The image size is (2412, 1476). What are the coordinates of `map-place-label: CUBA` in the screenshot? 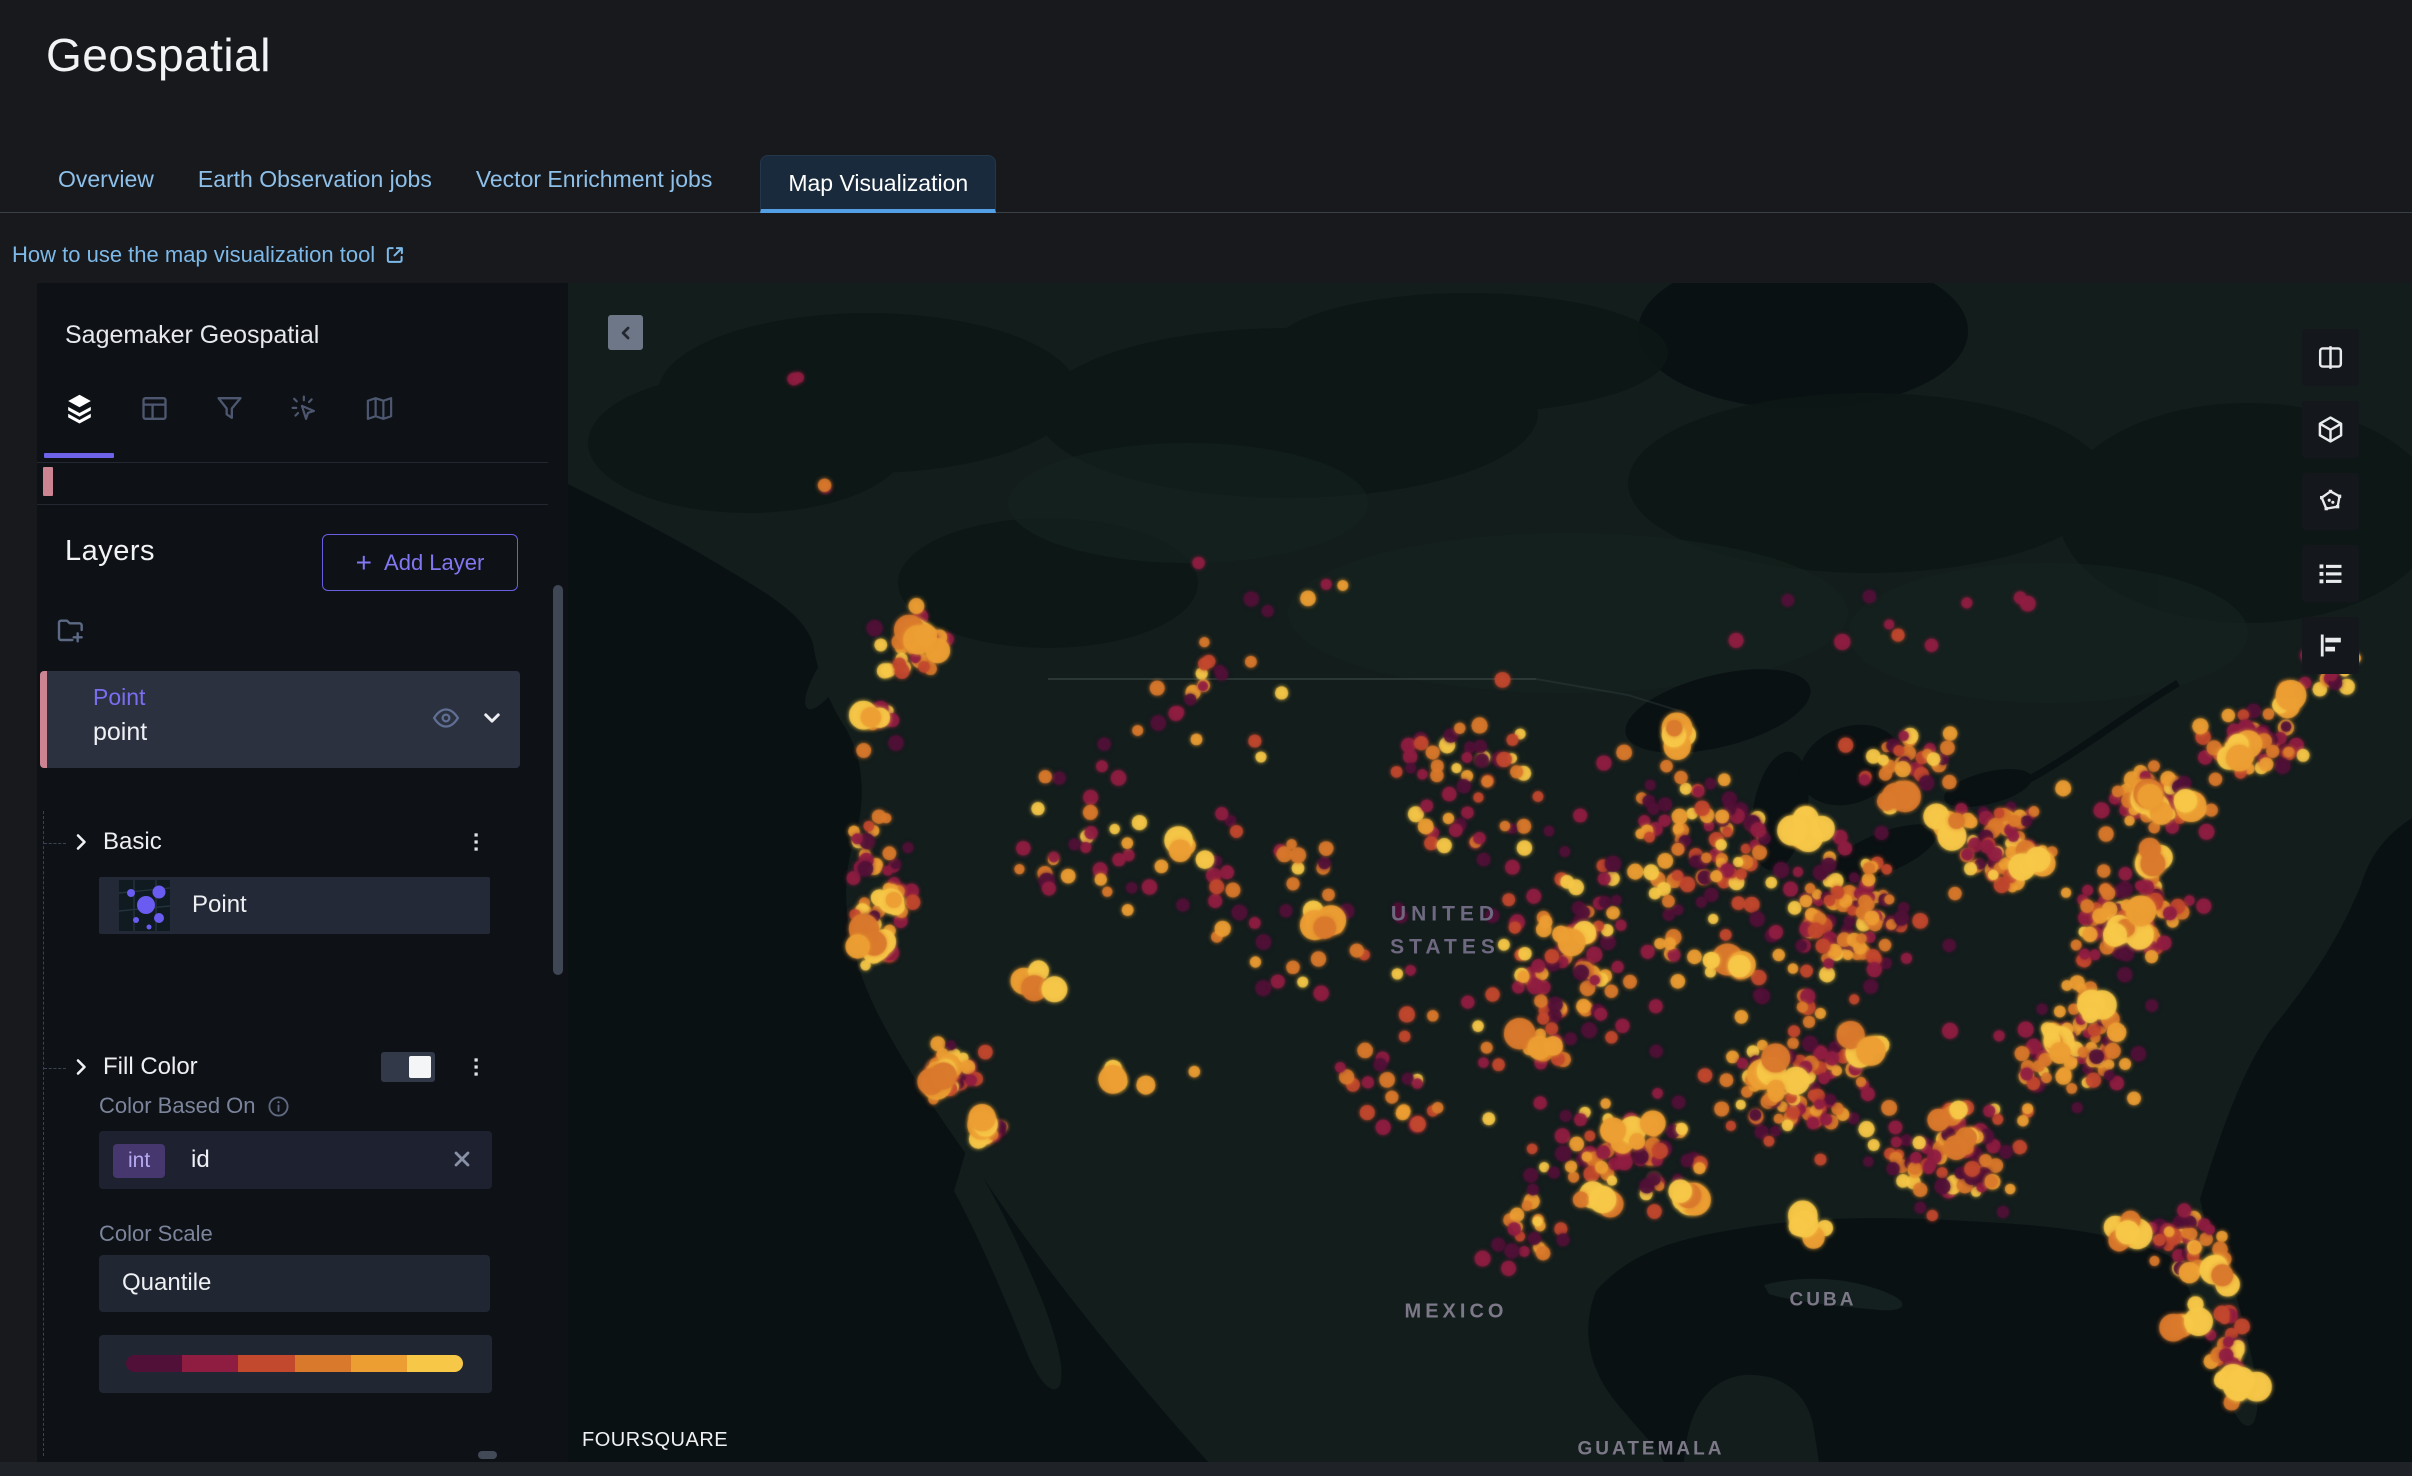 It's located at (1823, 1300).